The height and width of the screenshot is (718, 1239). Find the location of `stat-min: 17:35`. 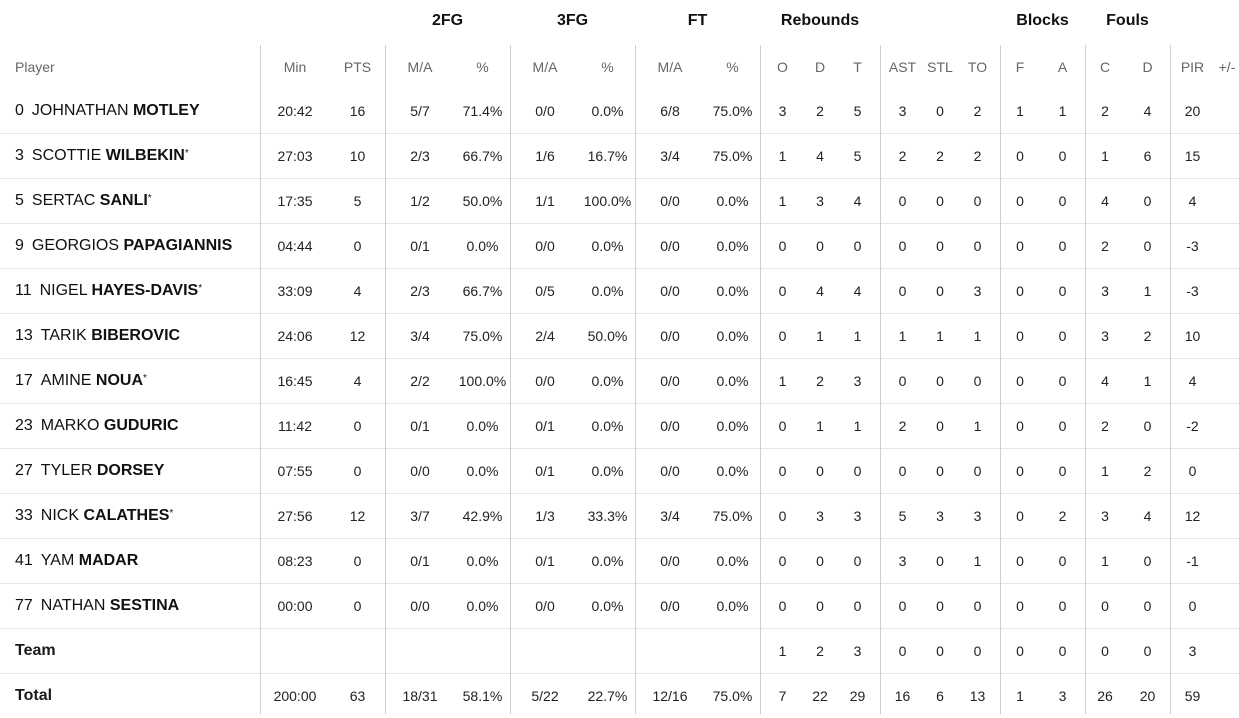

stat-min: 17:35 is located at coordinates (295, 201).